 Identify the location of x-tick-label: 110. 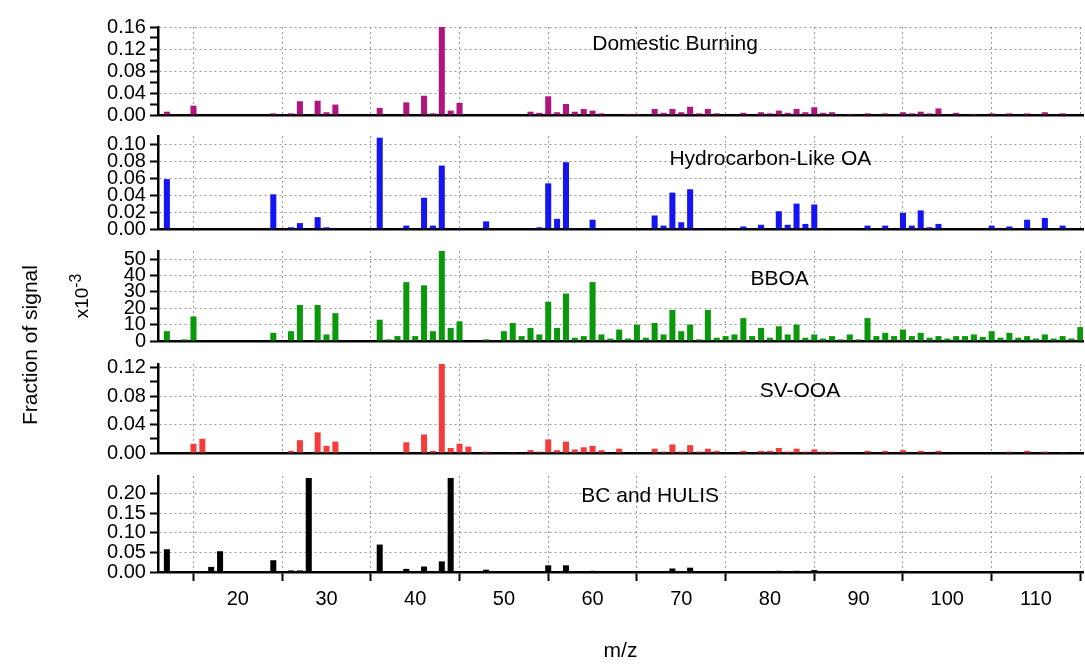
(1036, 597).